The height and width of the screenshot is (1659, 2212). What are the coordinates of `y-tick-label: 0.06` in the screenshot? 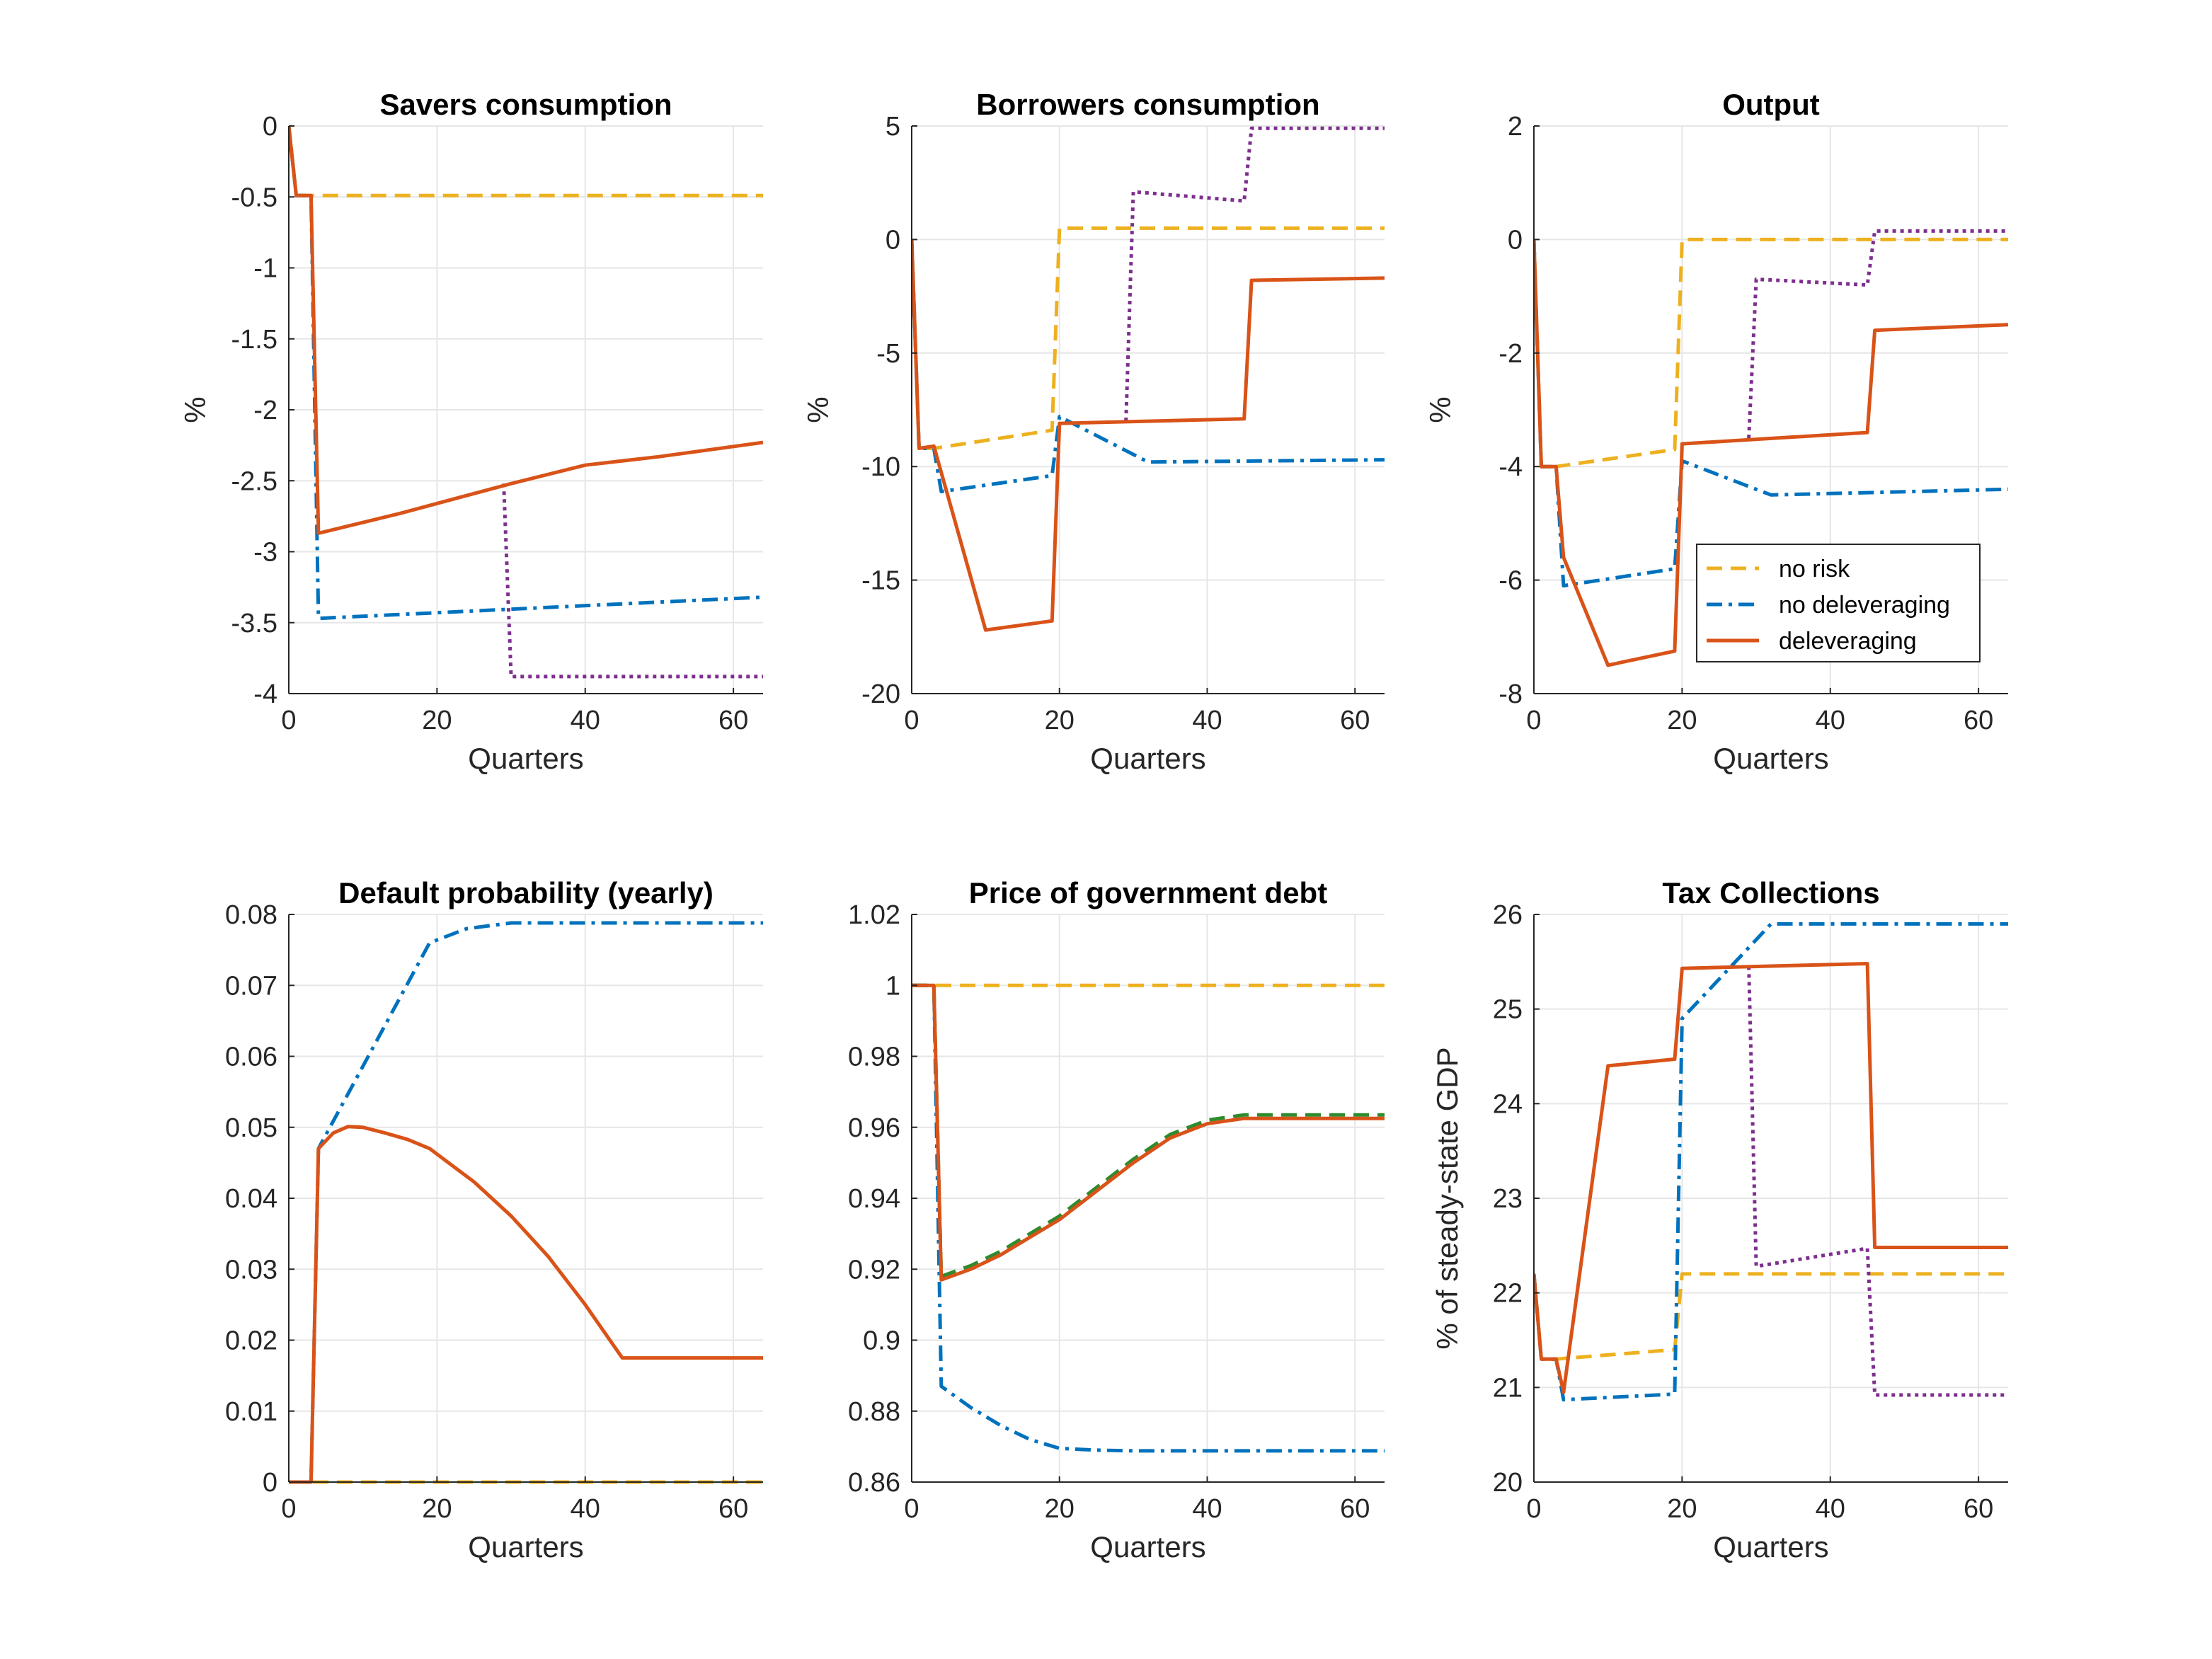 It's located at (251, 1057).